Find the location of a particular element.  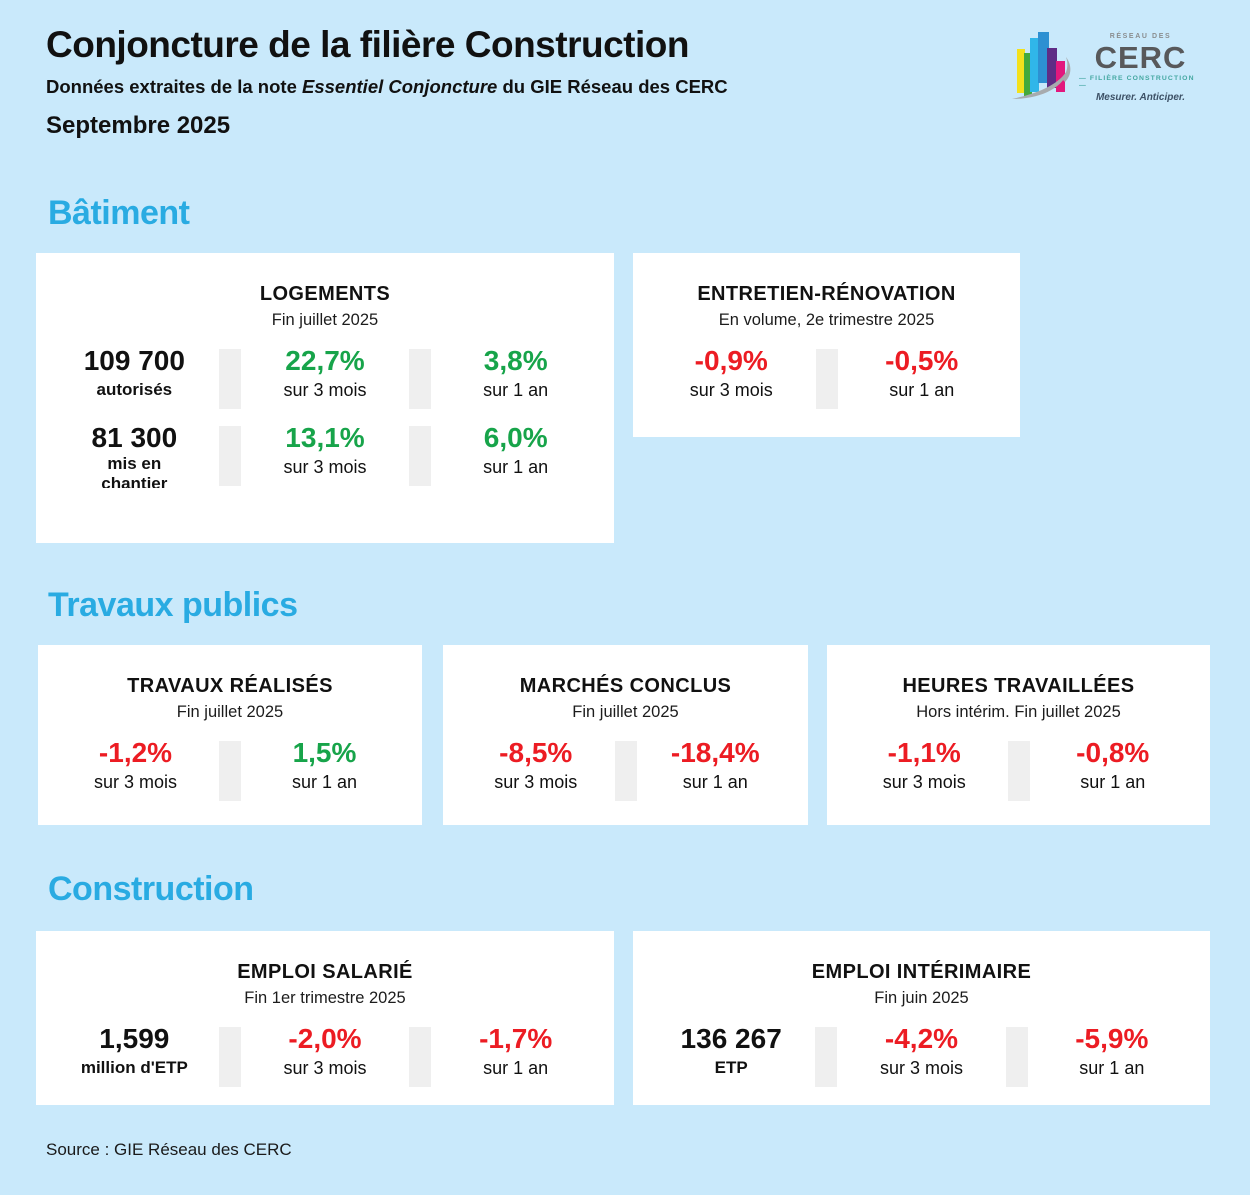

stat-col: 6,0% sur 1 an is located at coordinates (515, 450).